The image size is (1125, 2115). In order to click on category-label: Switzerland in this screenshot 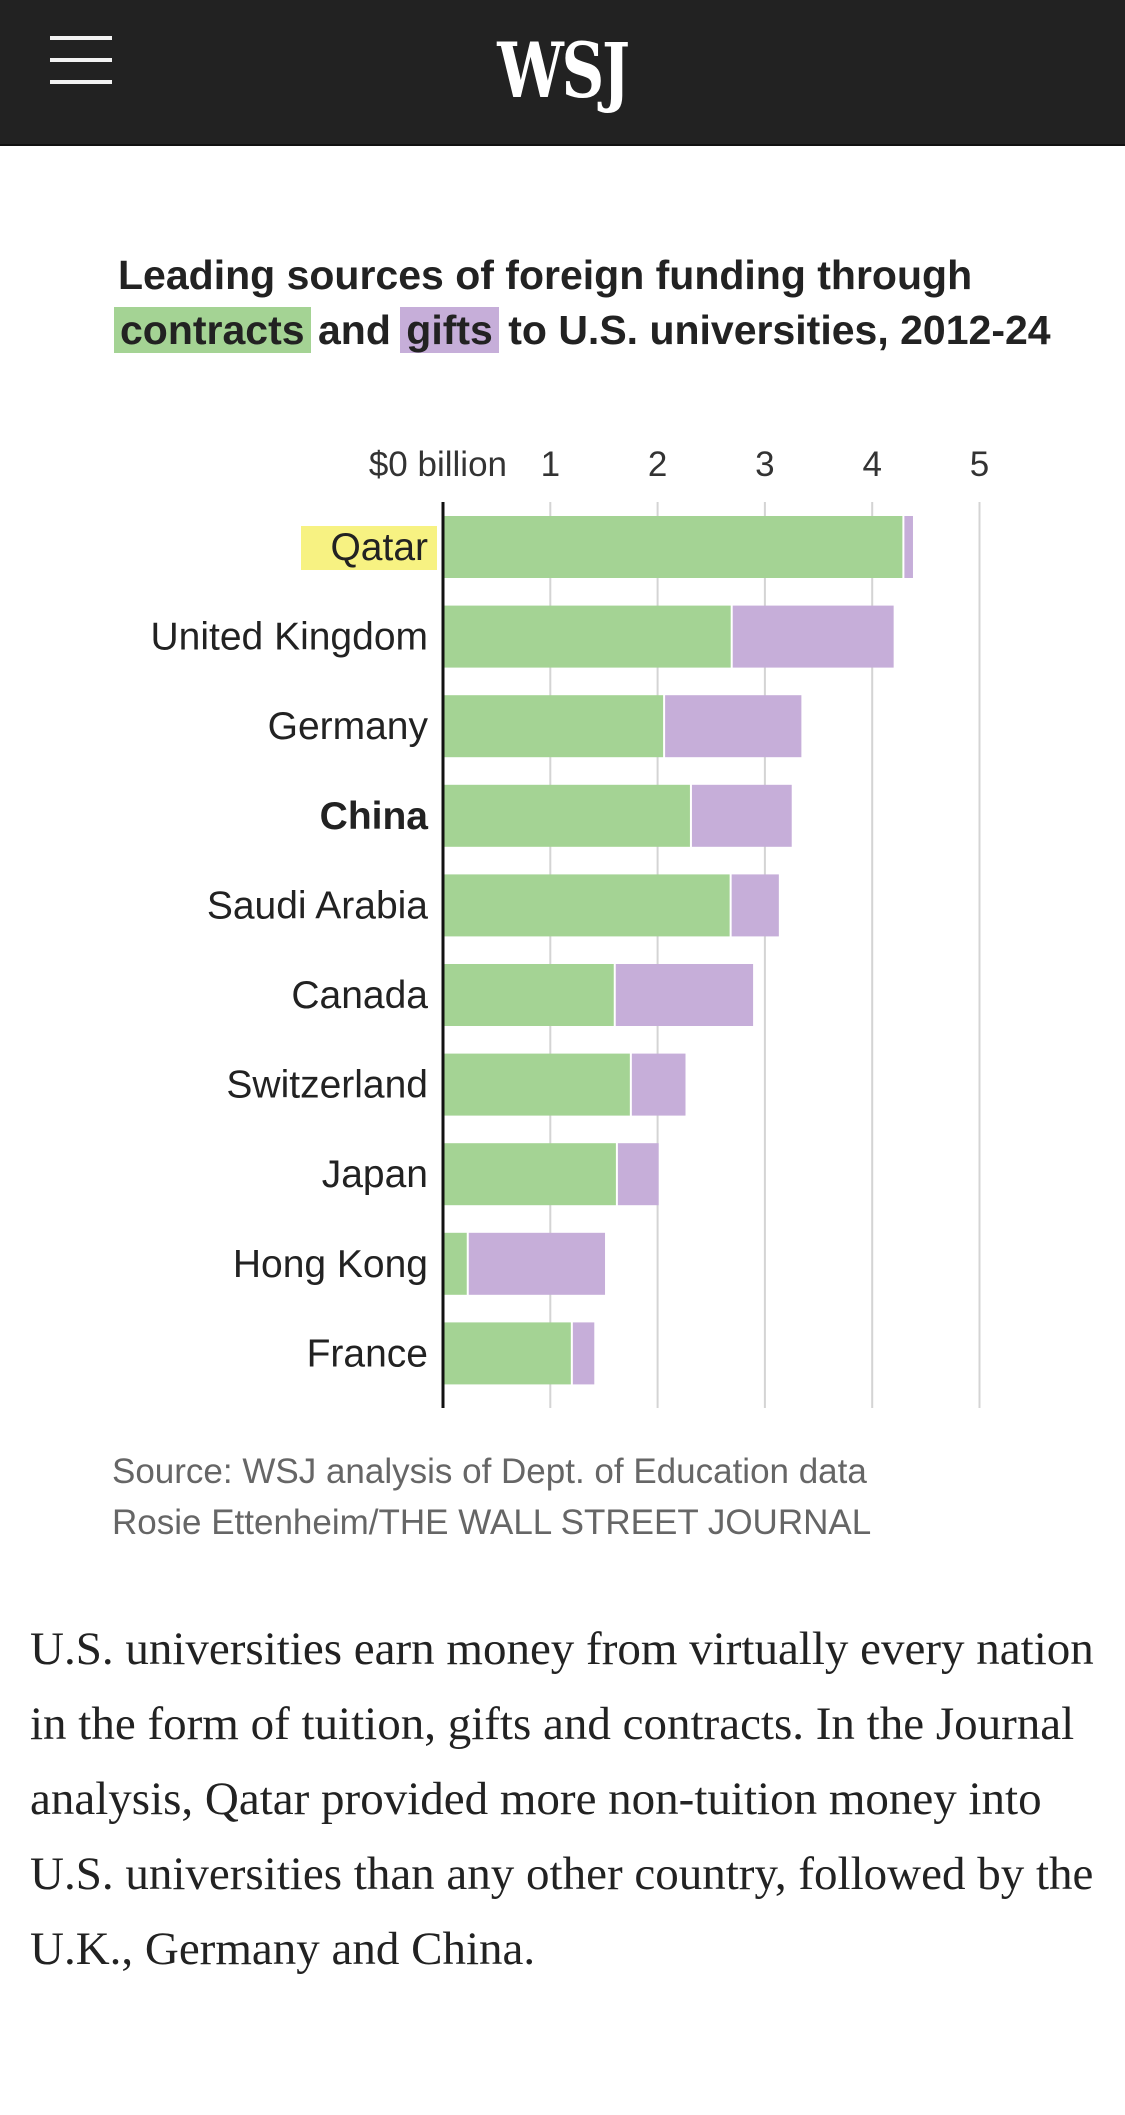, I will do `click(327, 1085)`.